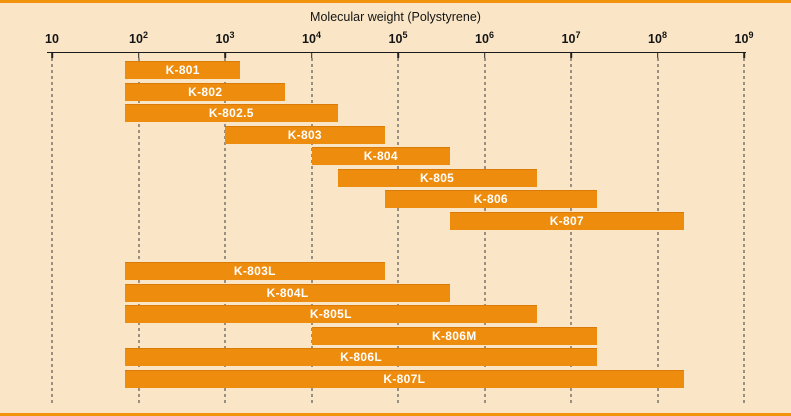 The image size is (791, 416). I want to click on bar-label: K-807, so click(566, 220).